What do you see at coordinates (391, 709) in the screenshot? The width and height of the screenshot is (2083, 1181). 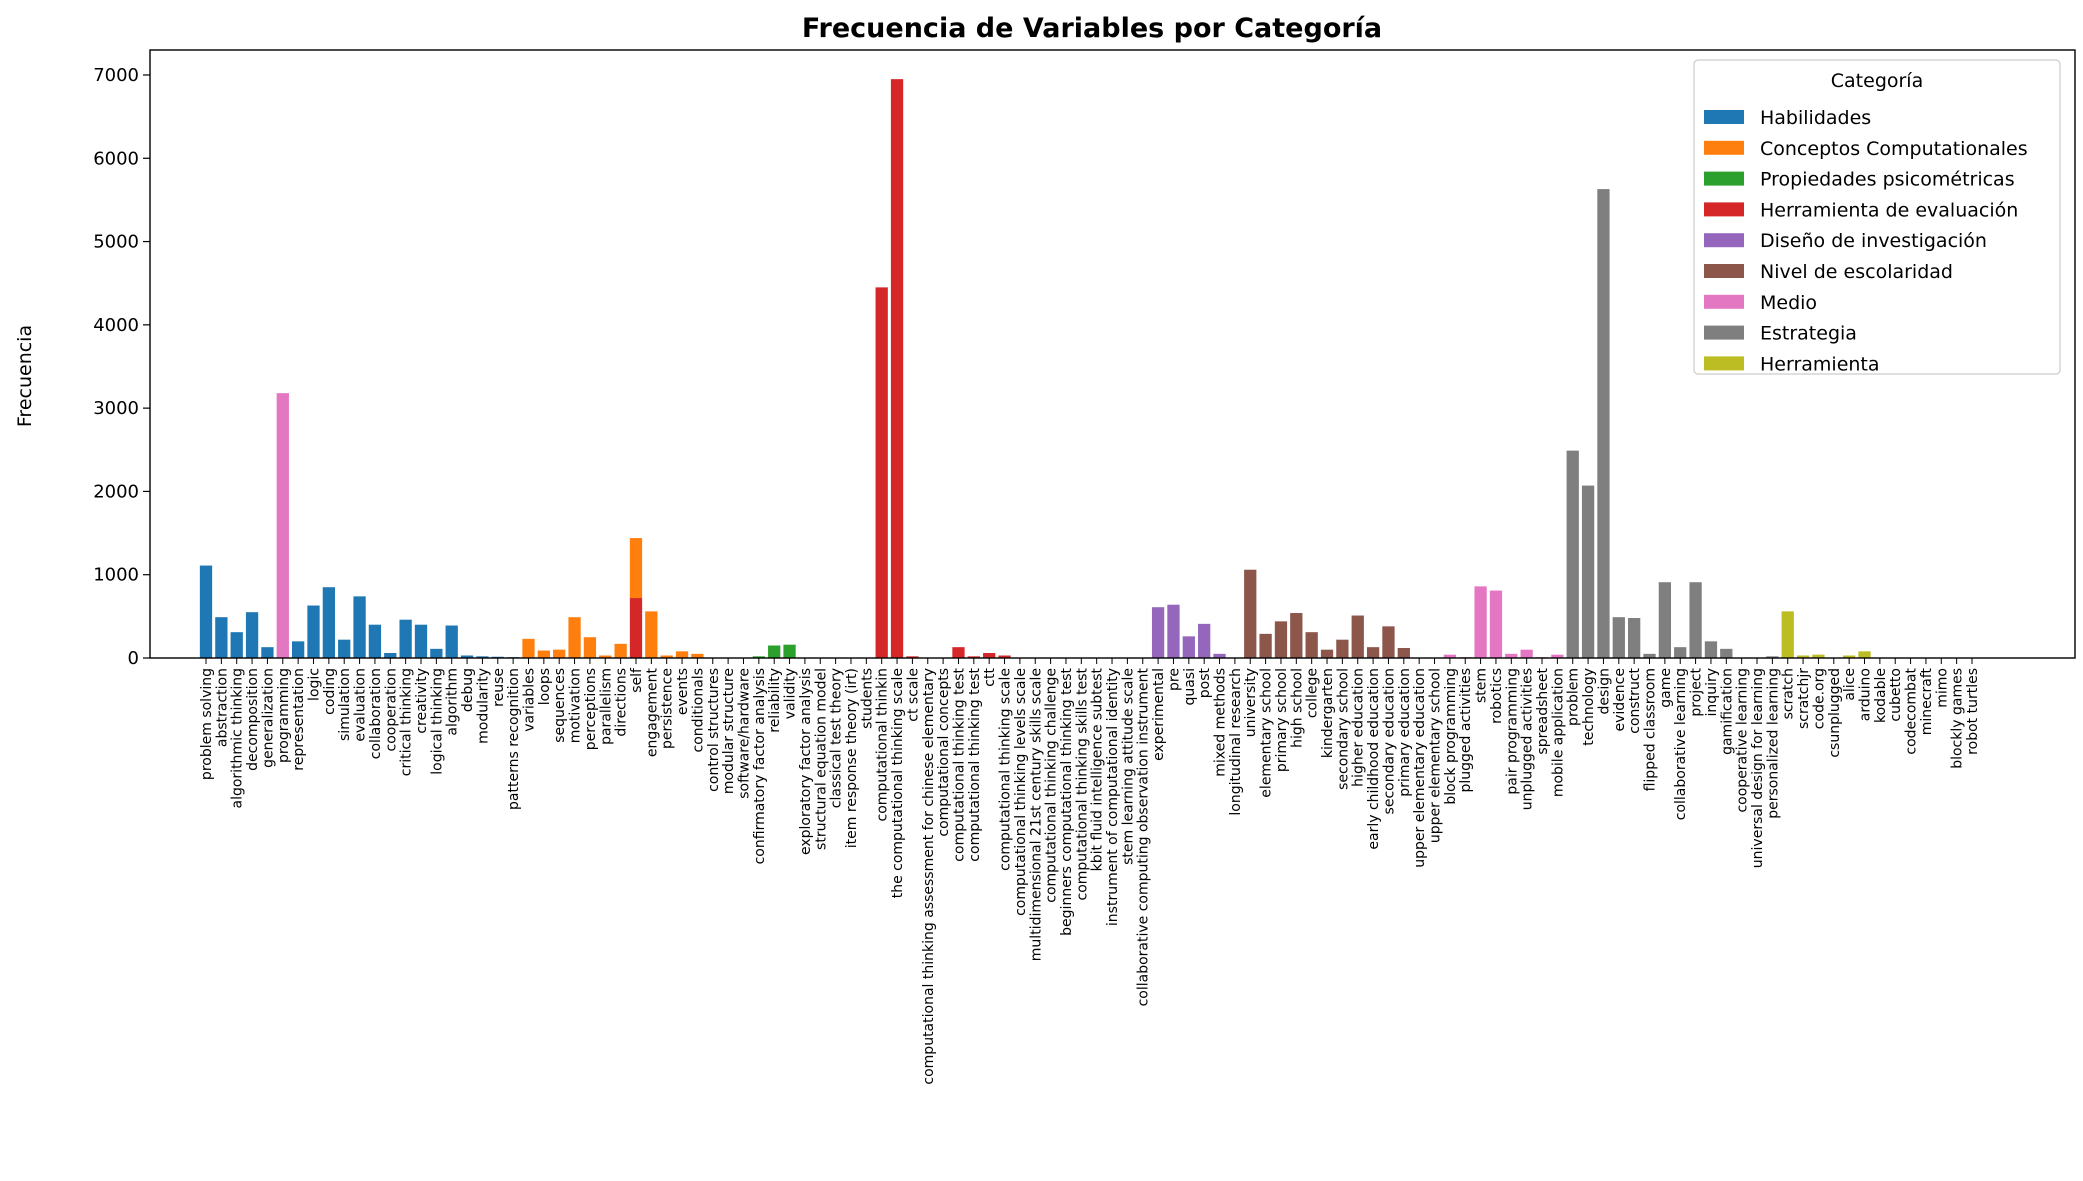 I see `x-tick-label: cooperation` at bounding box center [391, 709].